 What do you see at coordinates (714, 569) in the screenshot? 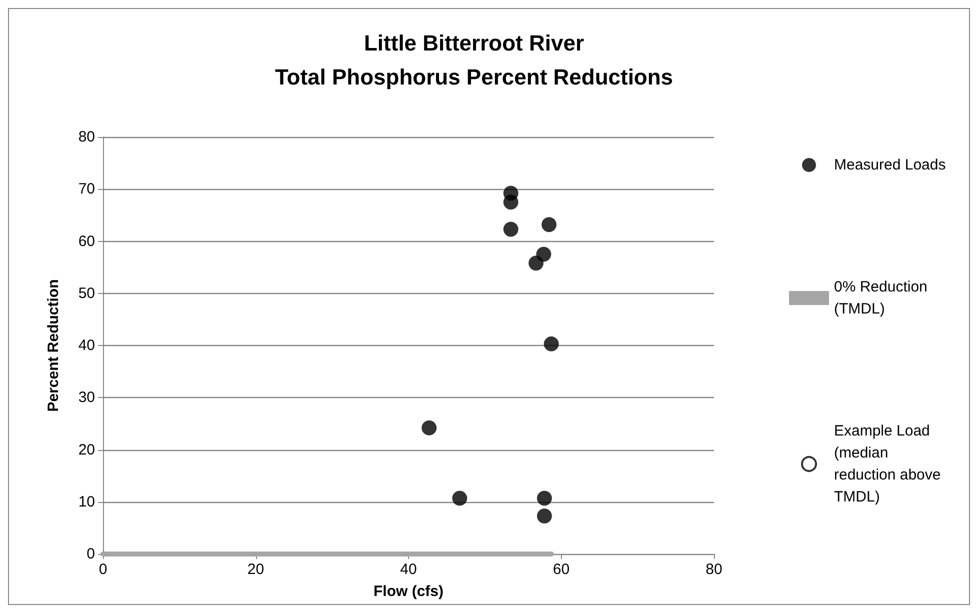
I see `x-tick-label: 80` at bounding box center [714, 569].